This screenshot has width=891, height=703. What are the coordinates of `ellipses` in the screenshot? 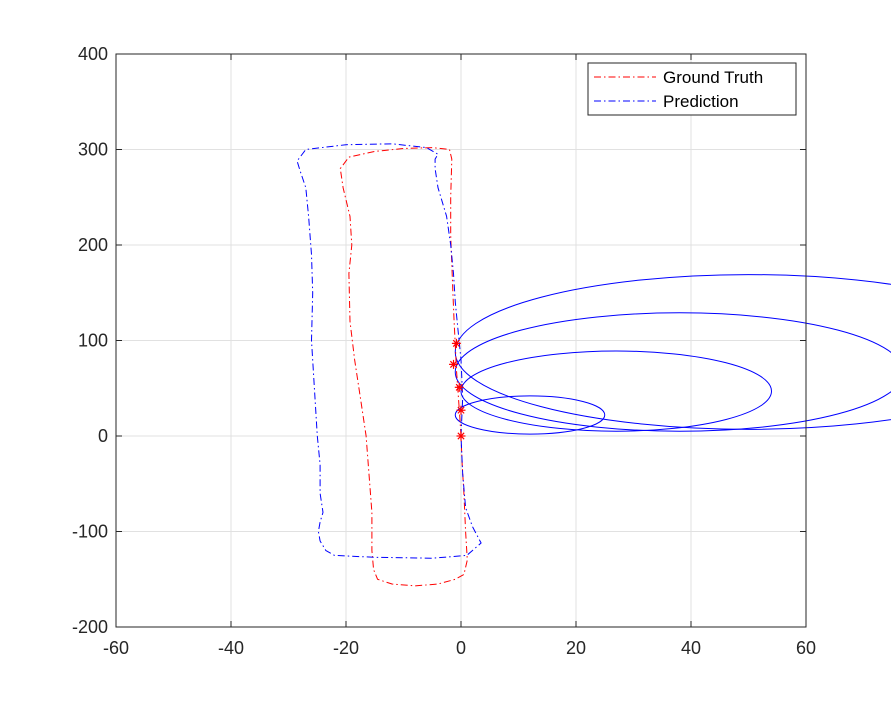 It's located at (672, 354).